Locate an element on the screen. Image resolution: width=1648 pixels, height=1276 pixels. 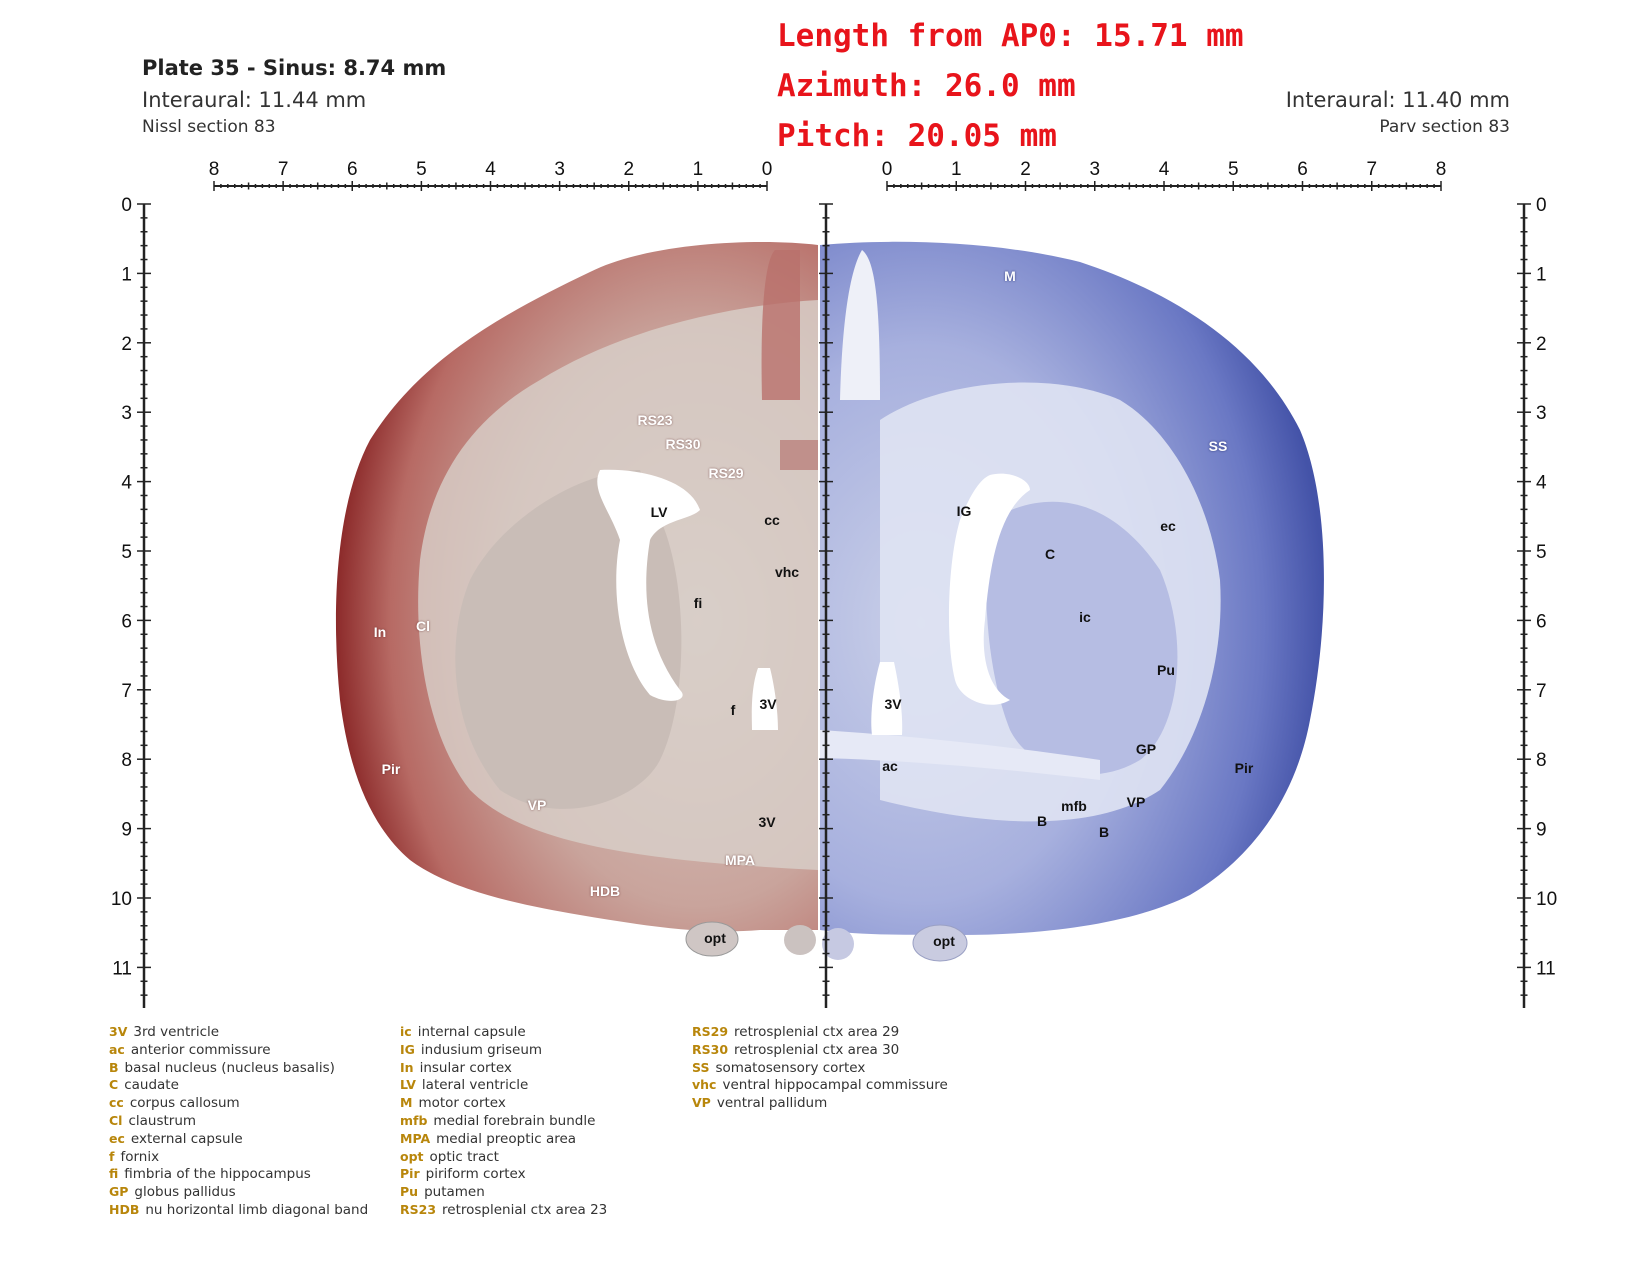
legend-item: Pir piriform cortex is located at coordinates (503, 1174).